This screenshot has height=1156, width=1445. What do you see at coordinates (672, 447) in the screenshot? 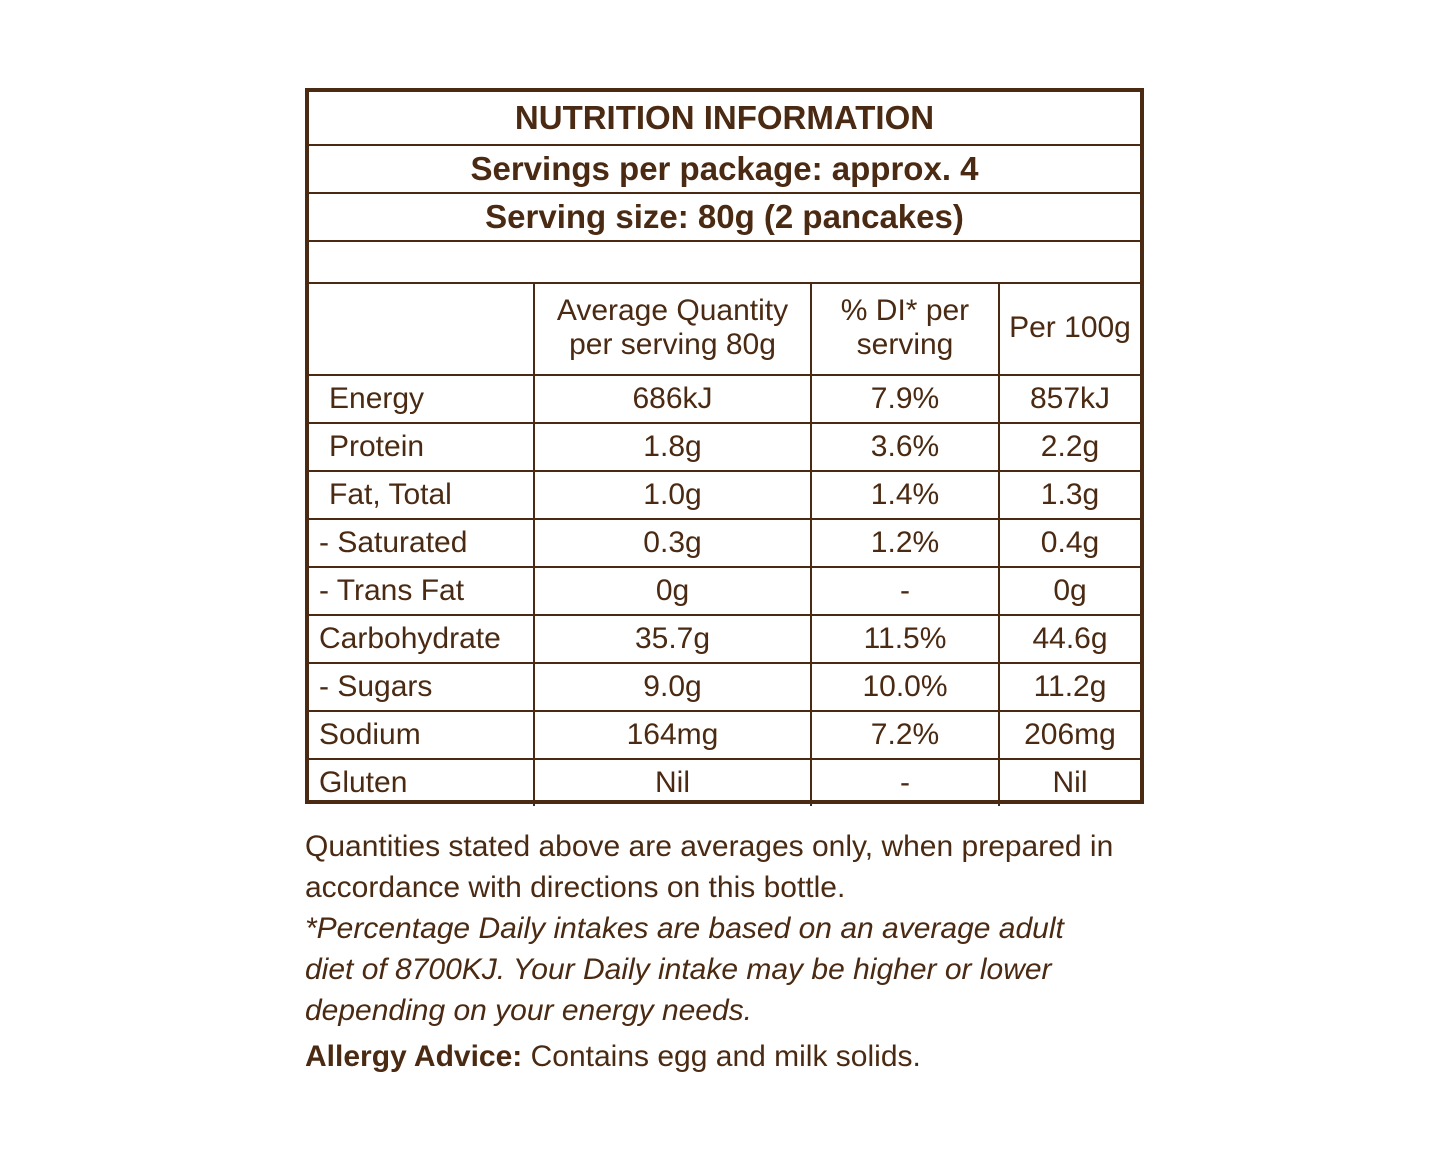
I see `per-serving-value: 1.8g` at bounding box center [672, 447].